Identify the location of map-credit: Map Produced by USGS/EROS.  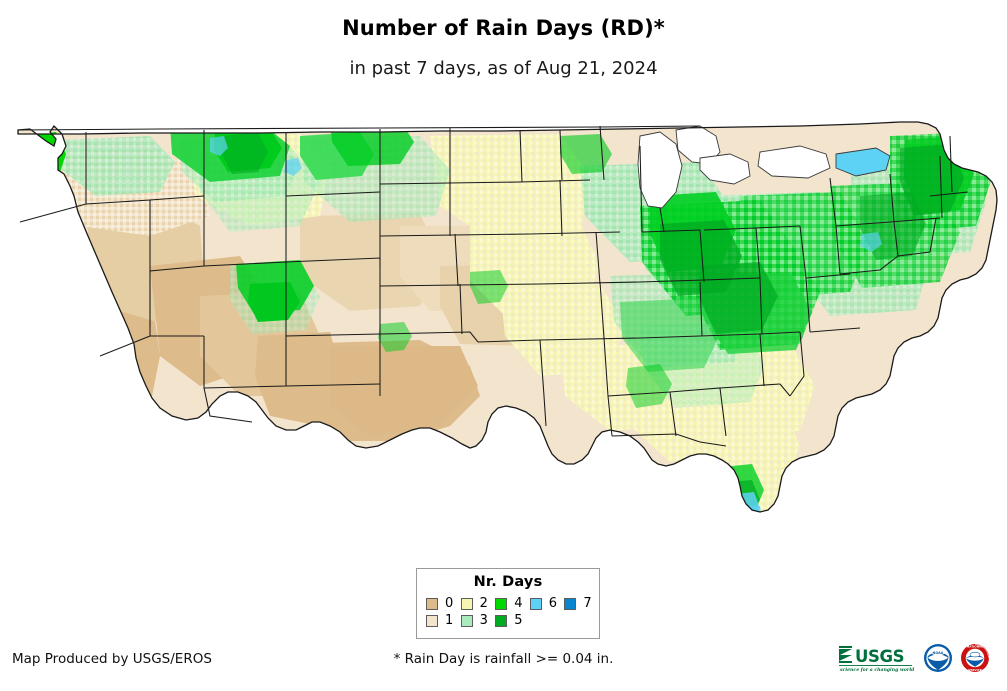
(112, 659).